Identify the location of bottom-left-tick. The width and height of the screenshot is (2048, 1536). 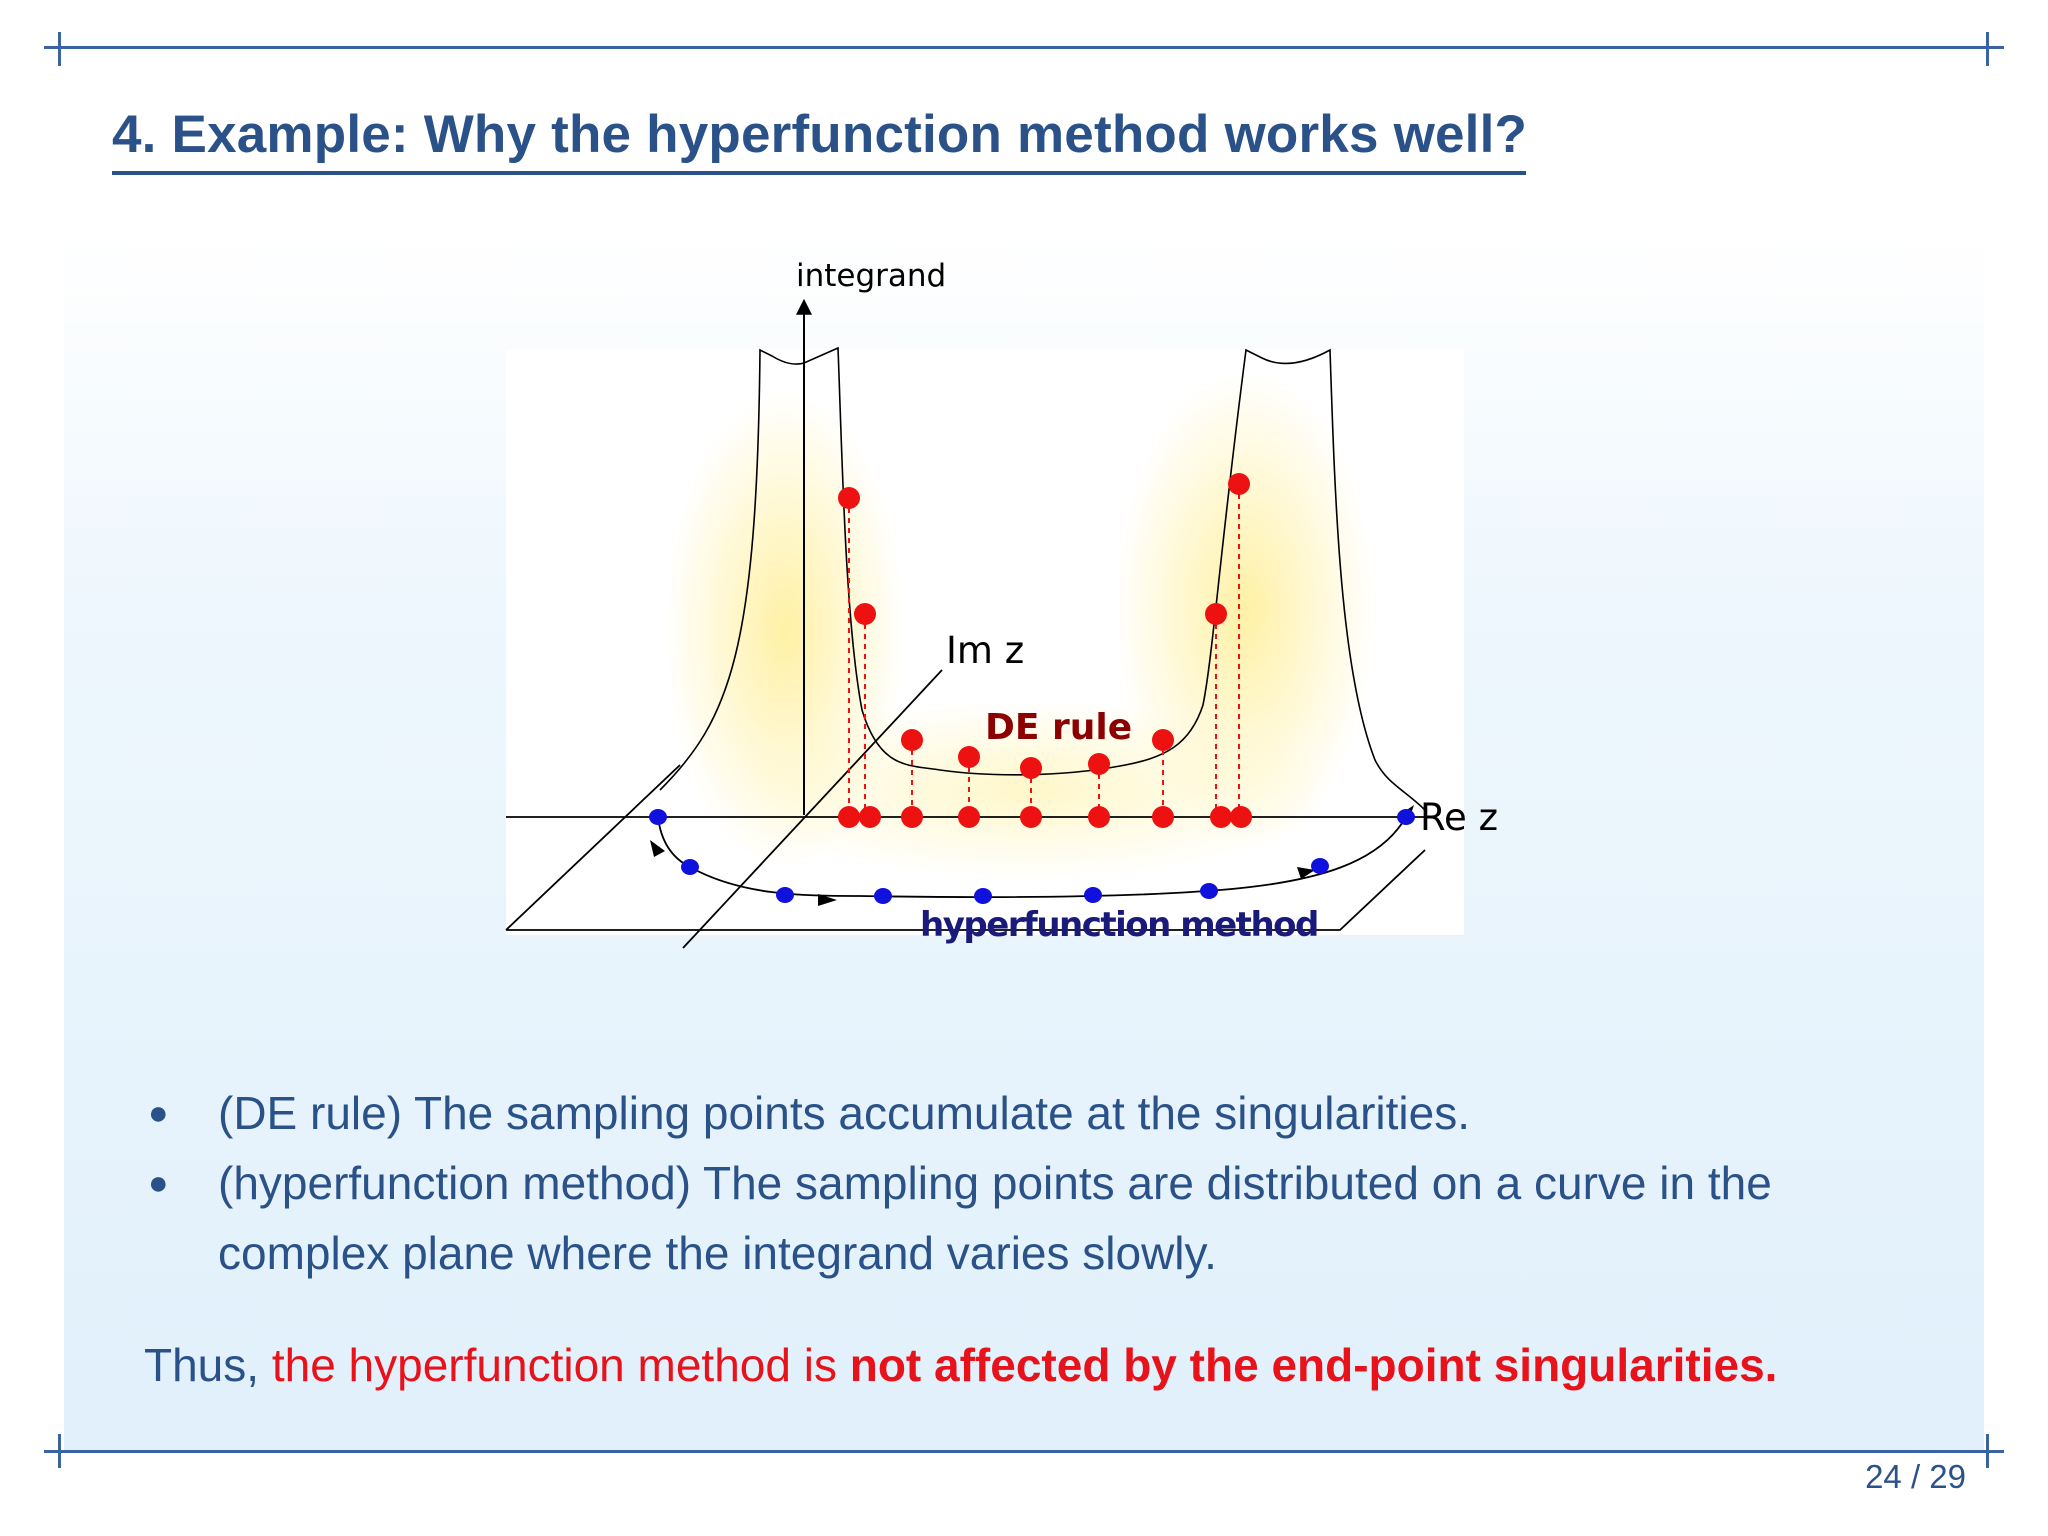
(59, 1451).